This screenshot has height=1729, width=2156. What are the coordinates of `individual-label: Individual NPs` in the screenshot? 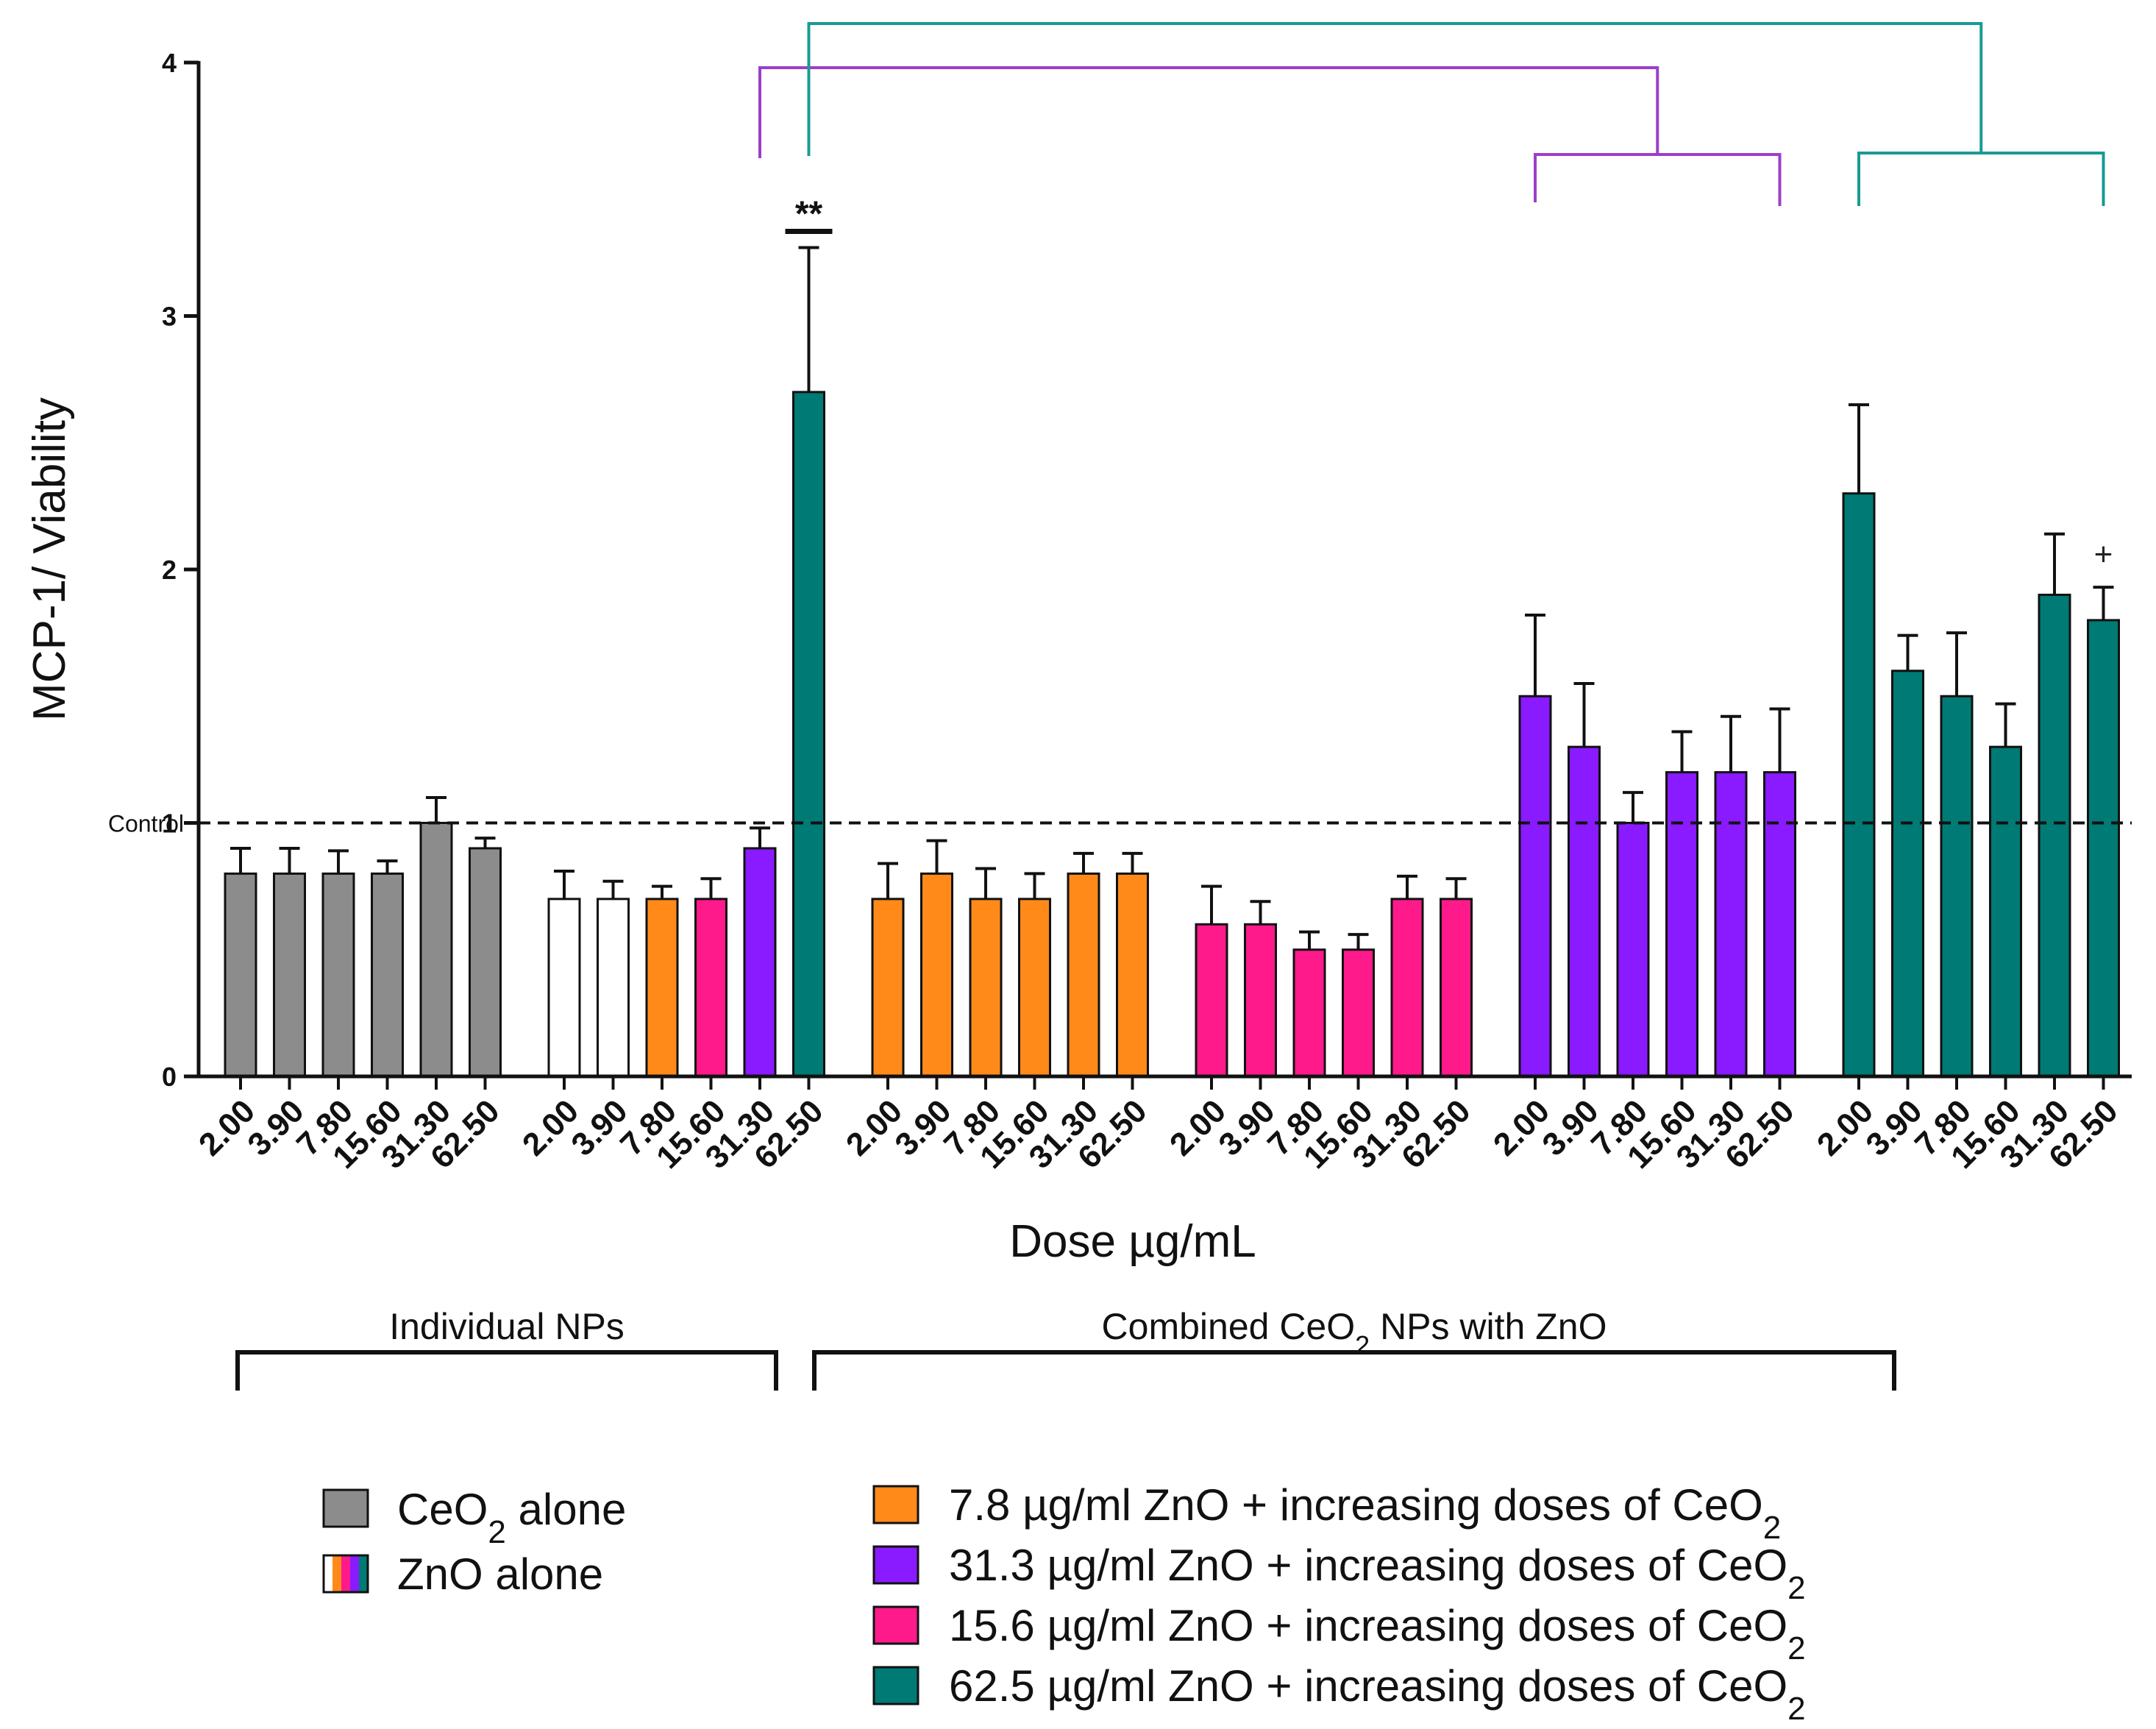 It's located at (507, 1326).